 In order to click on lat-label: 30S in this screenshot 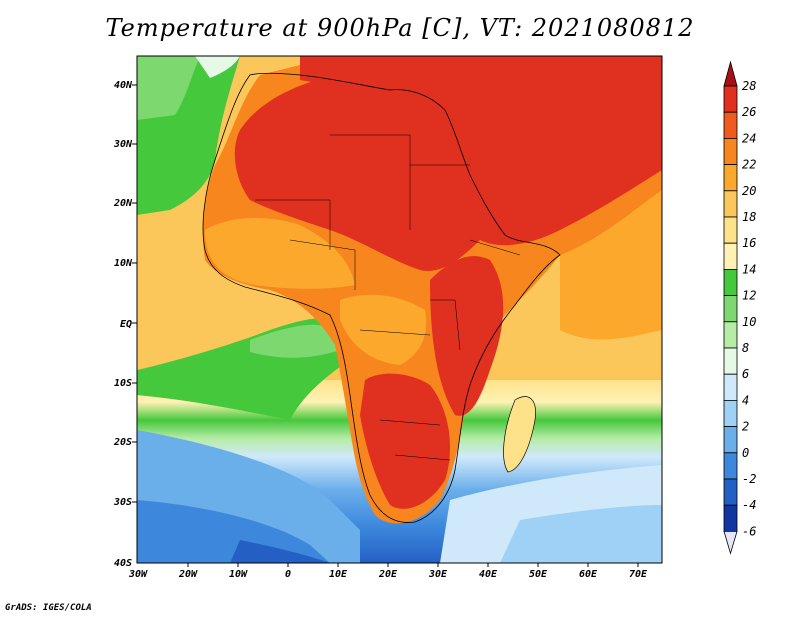, I will do `click(122, 502)`.